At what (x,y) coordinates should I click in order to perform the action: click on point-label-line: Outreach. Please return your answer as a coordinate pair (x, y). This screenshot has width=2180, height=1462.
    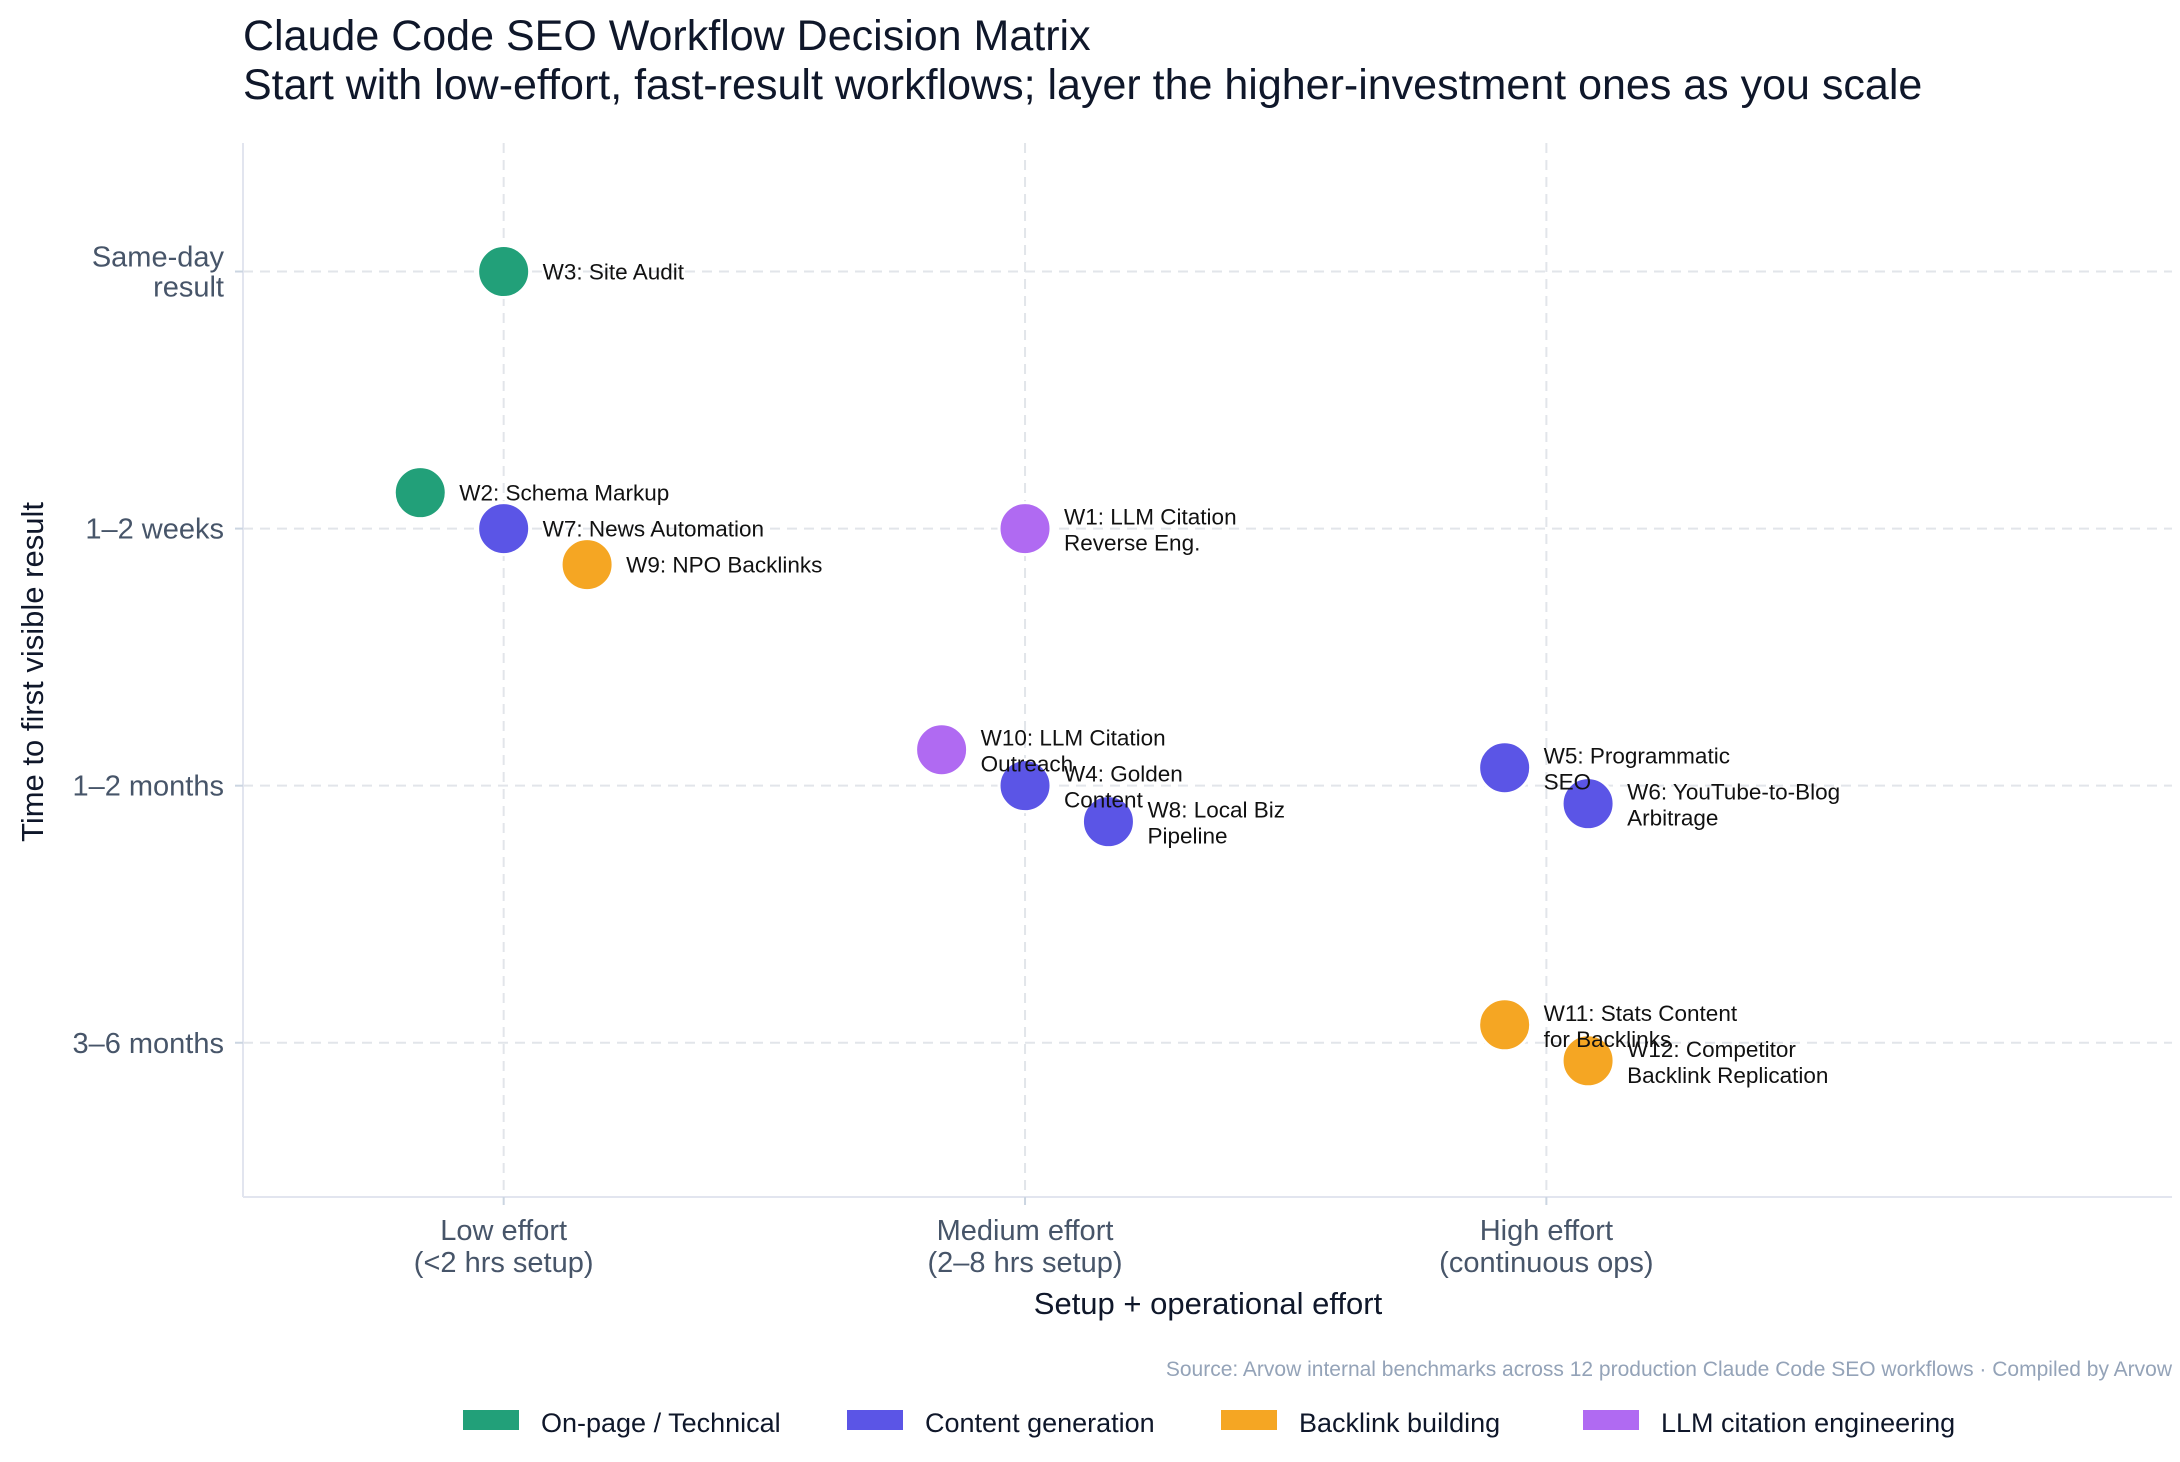
    Looking at the image, I should click on (1027, 764).